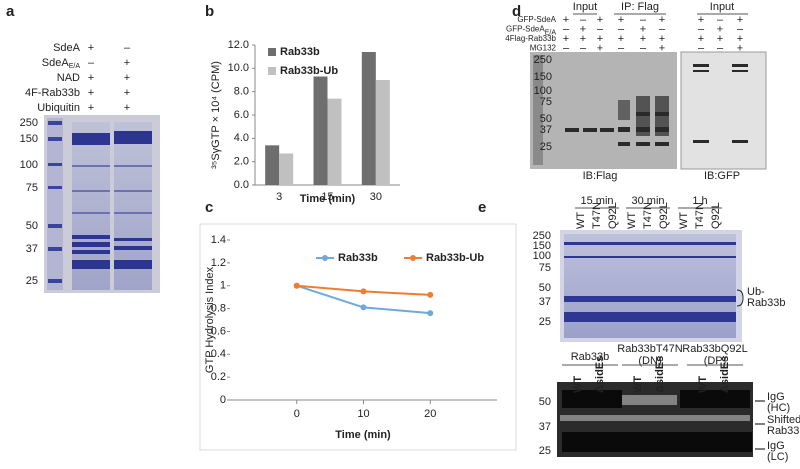 Image resolution: width=800 pixels, height=469 pixels. Describe the element at coordinates (238, 45) in the screenshot. I see `y-tick-label: 12.0` at that location.